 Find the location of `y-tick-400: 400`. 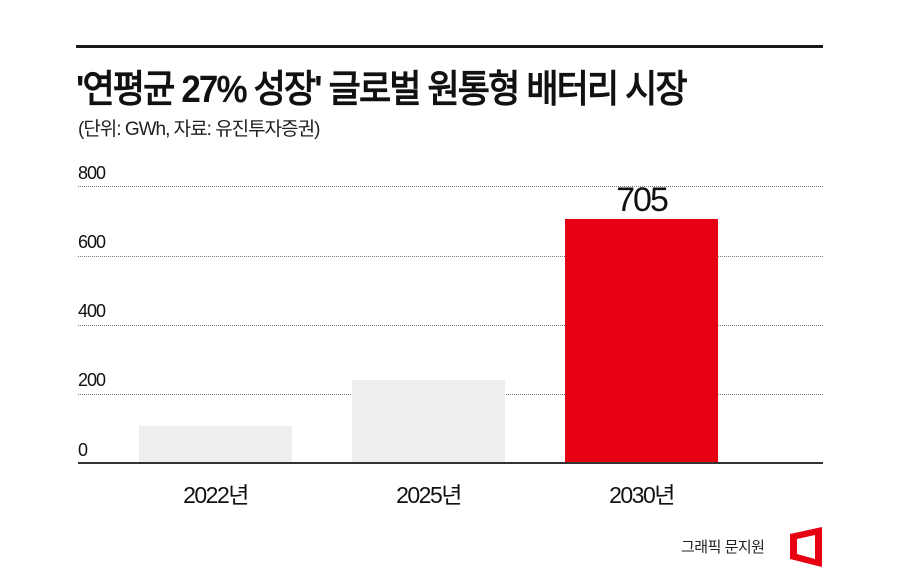

y-tick-400: 400 is located at coordinates (92, 311).